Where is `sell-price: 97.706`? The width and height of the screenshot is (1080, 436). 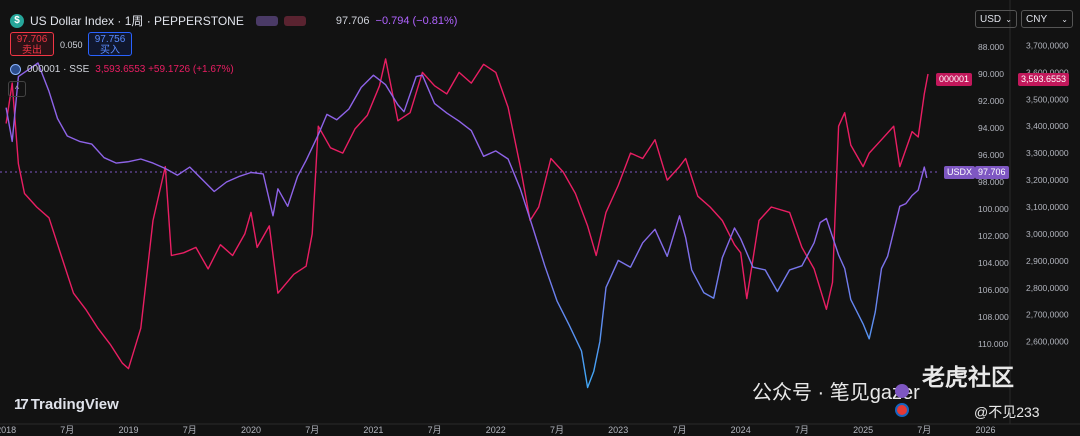
sell-price: 97.706 is located at coordinates (32, 39).